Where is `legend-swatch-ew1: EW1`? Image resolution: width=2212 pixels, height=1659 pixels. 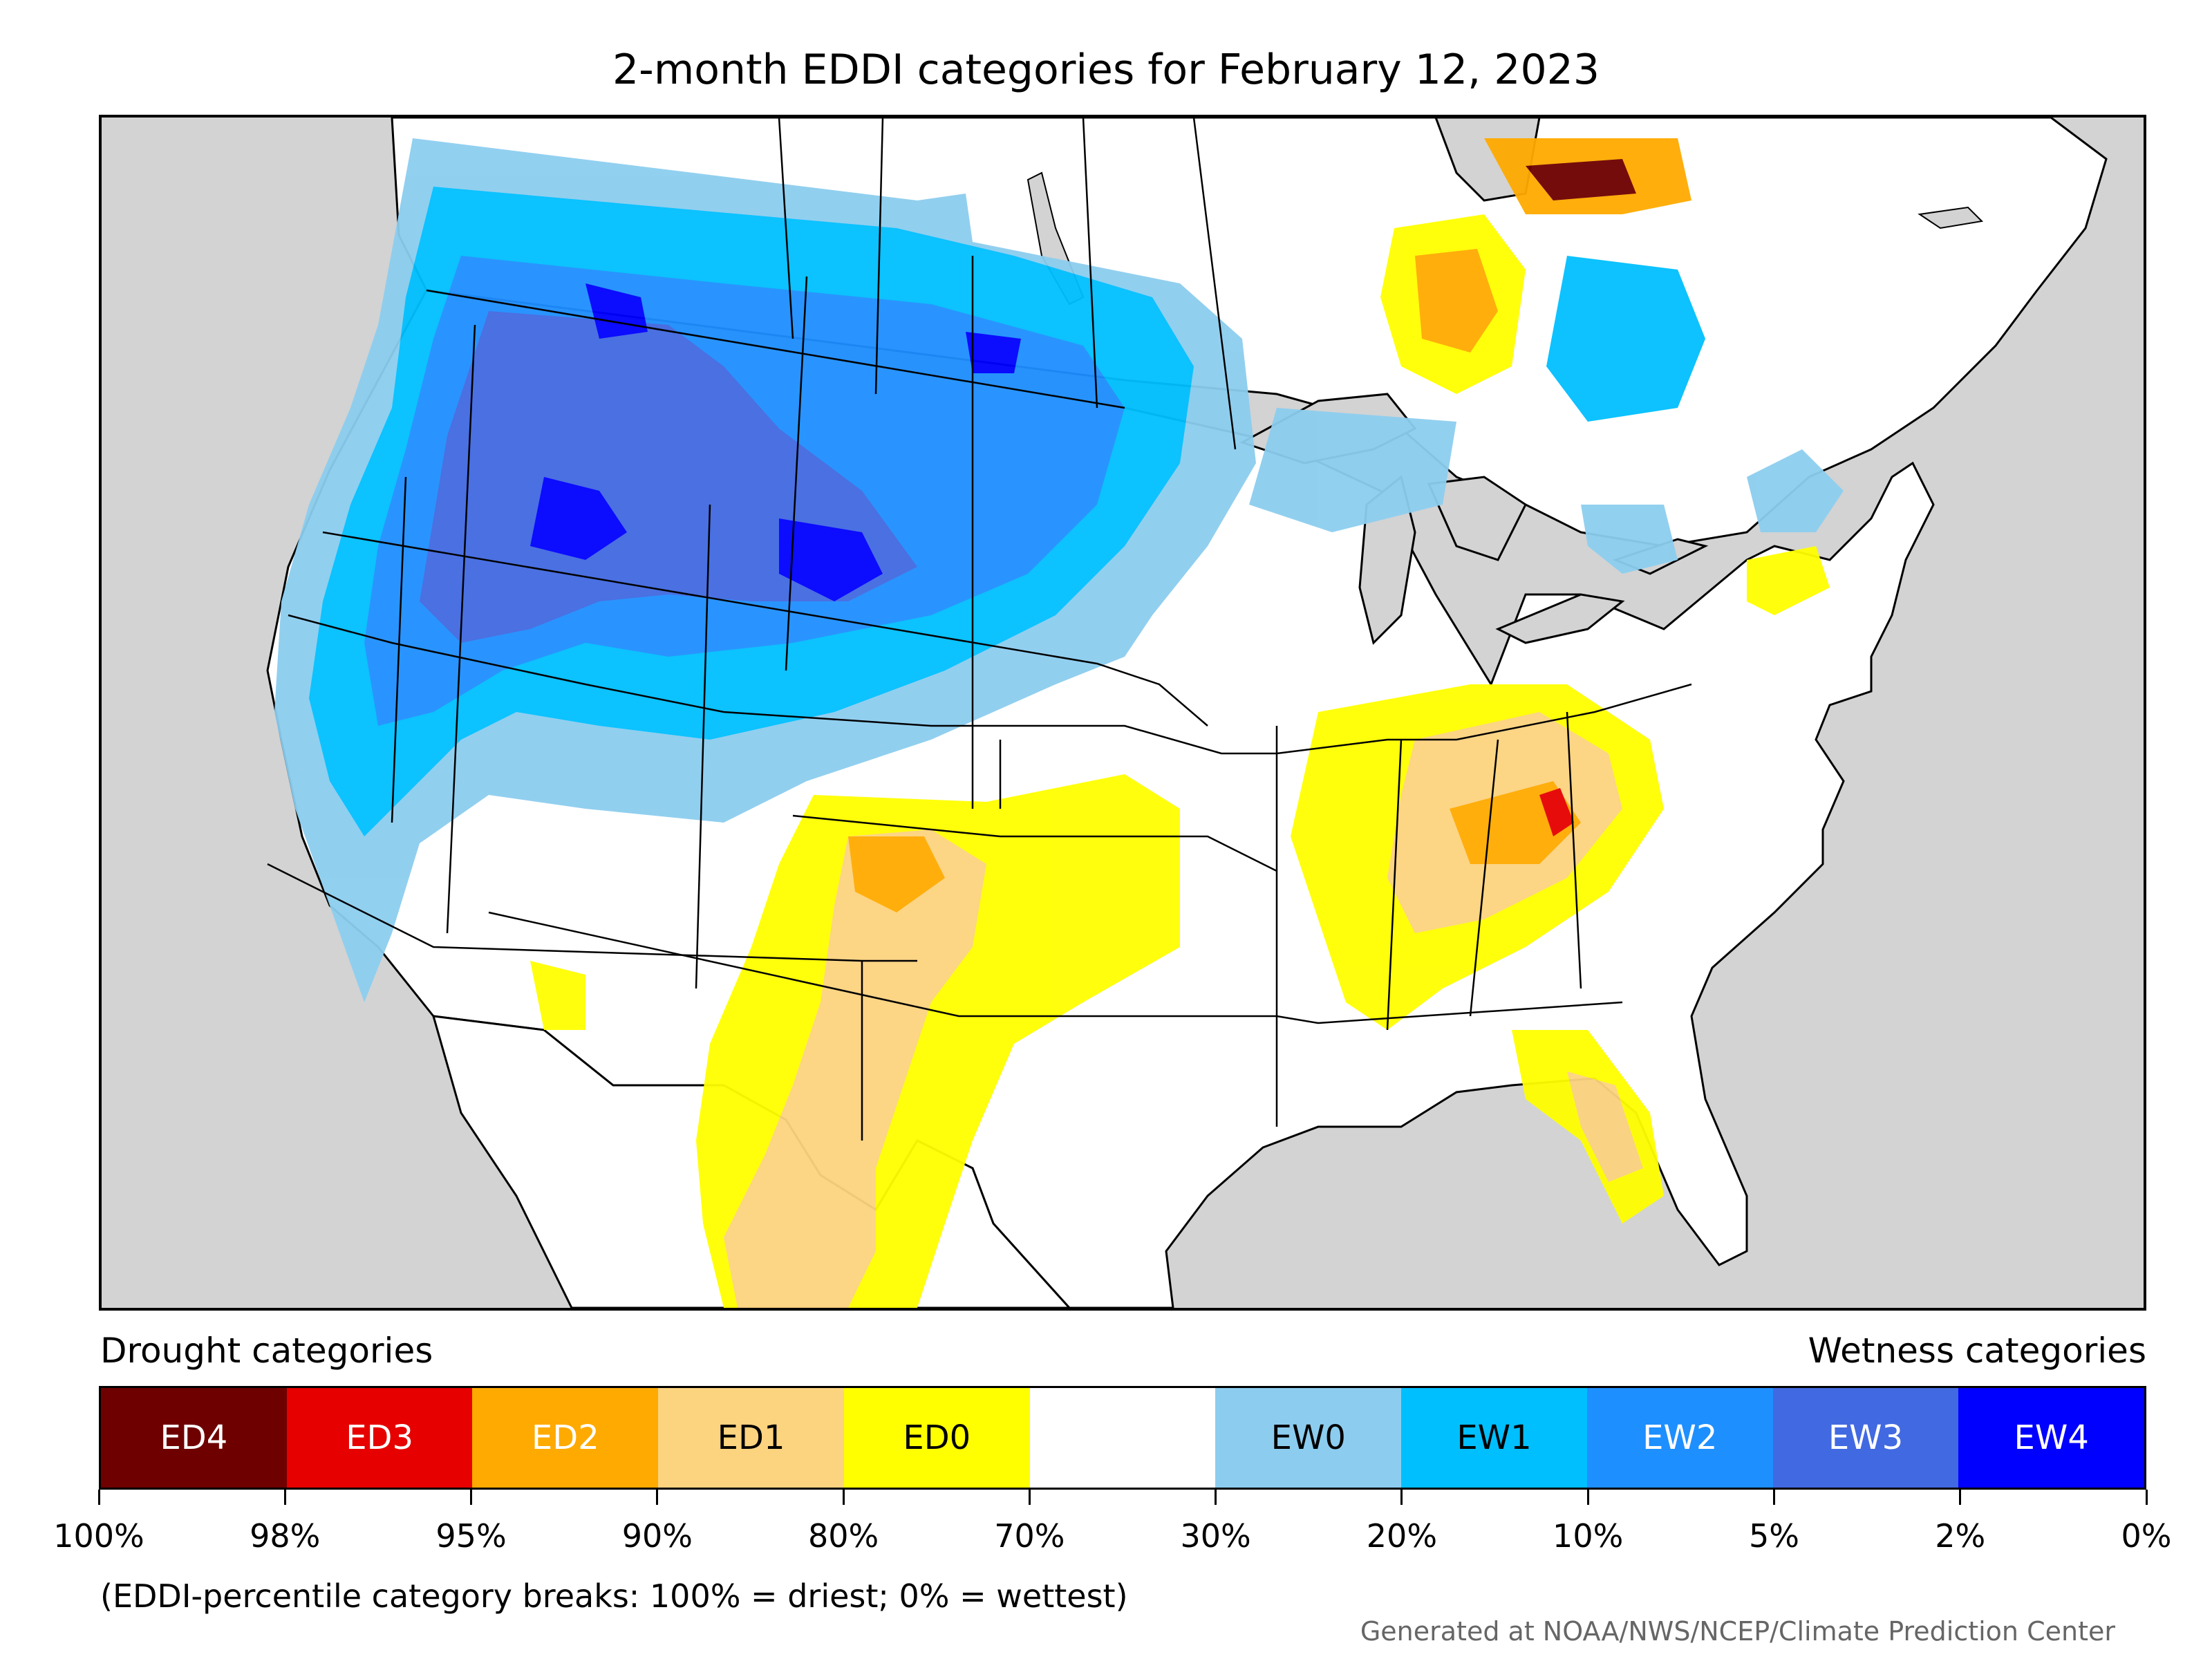
legend-swatch-ew1: EW1 is located at coordinates (1494, 1438).